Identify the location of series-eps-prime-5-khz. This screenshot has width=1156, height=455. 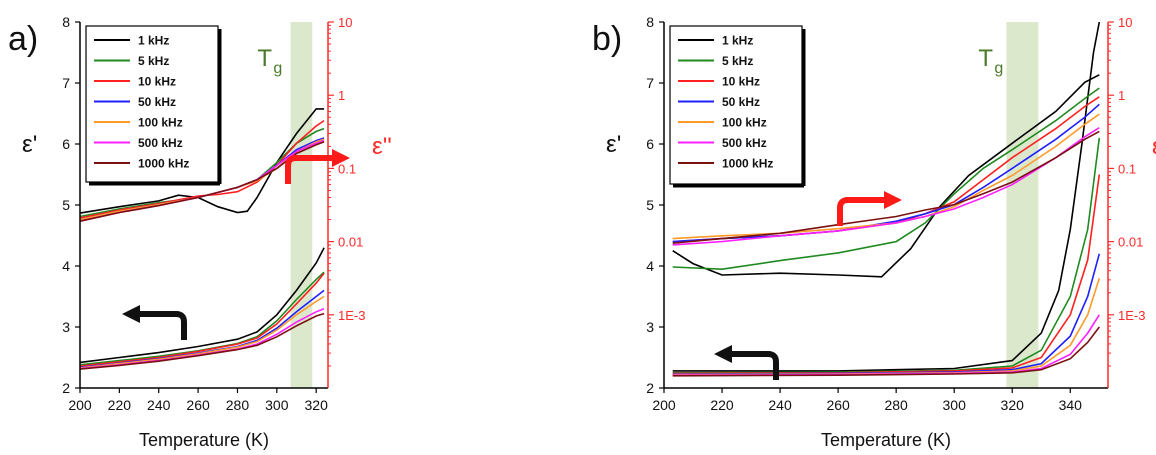
(202, 318).